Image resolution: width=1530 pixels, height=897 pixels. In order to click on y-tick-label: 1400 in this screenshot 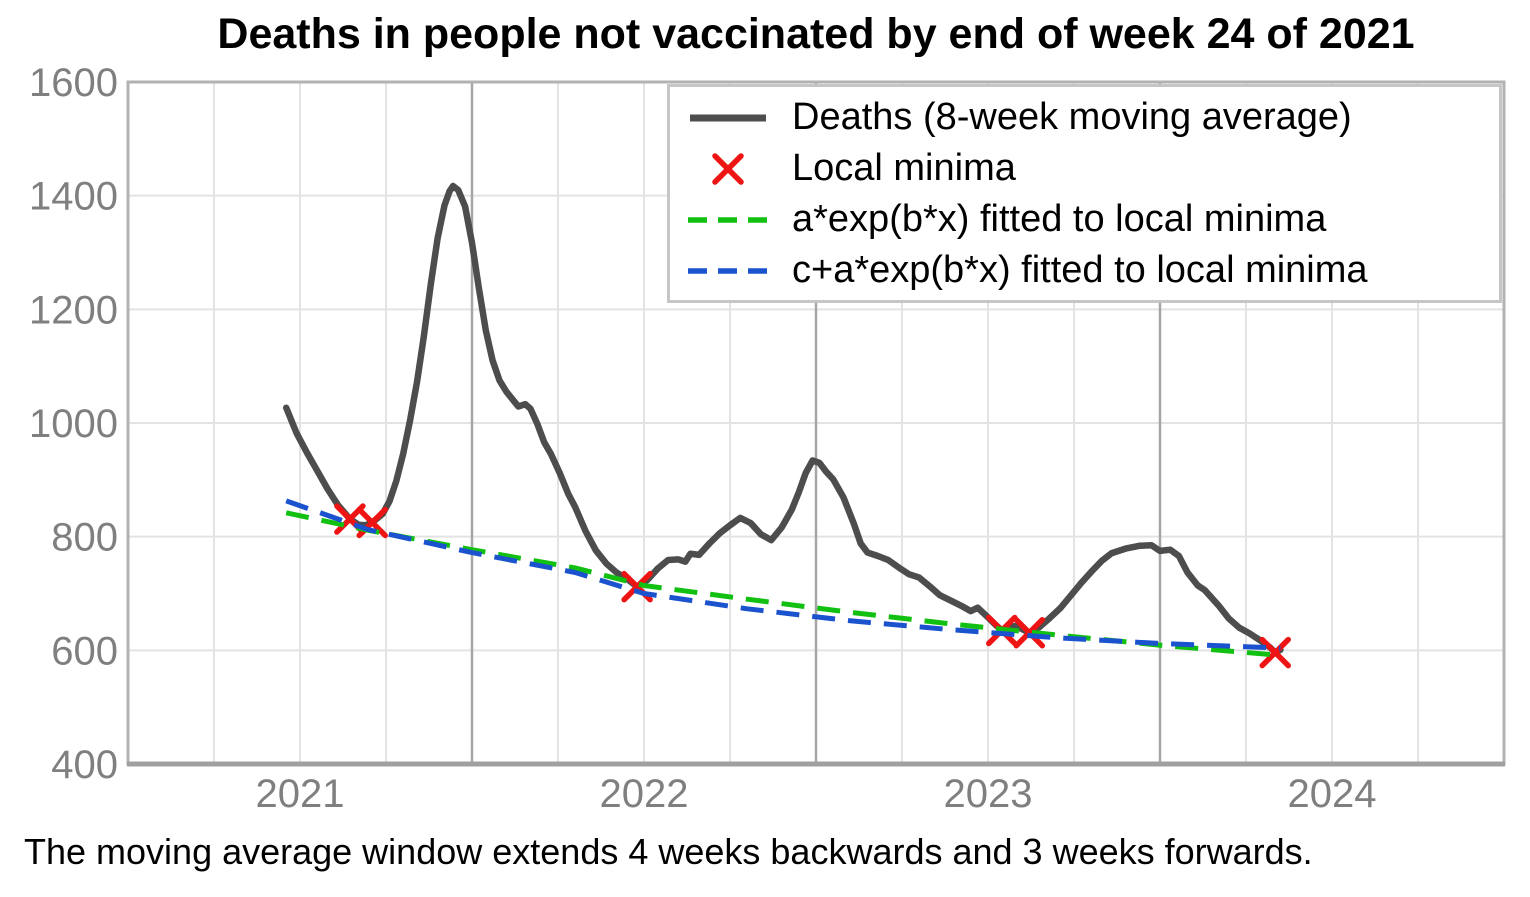, I will do `click(73, 197)`.